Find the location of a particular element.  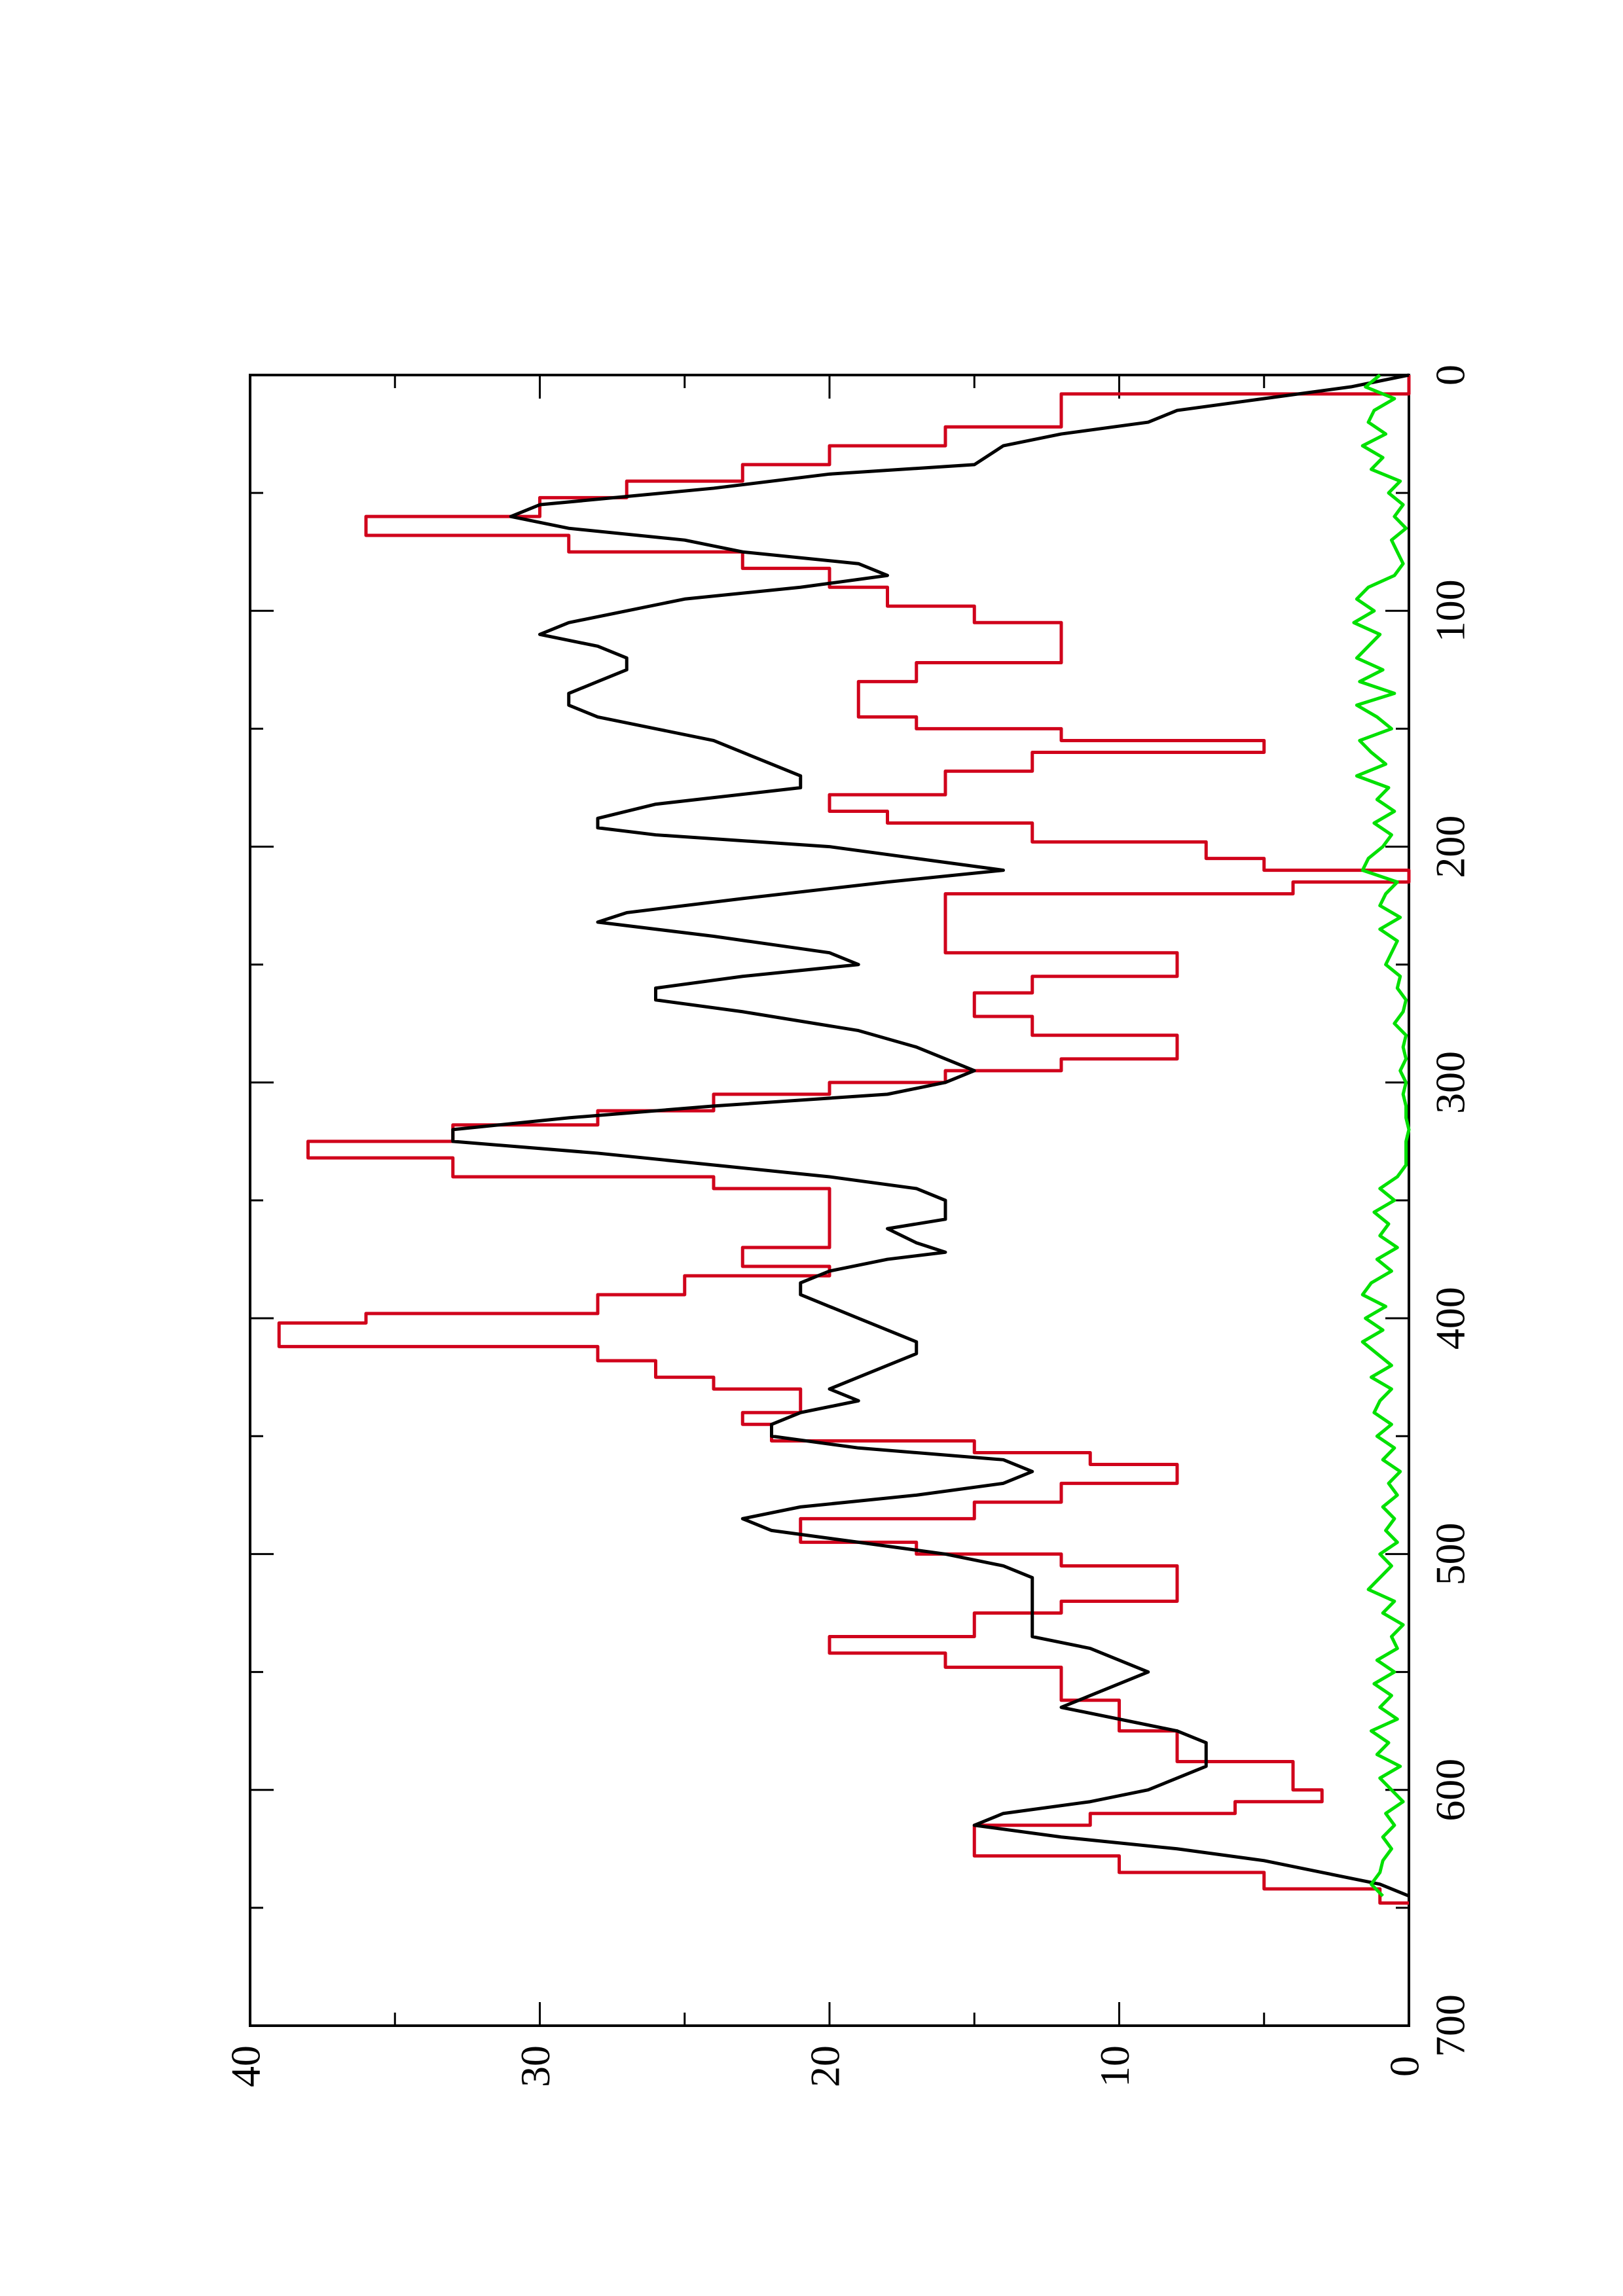

x-tick-label: 200 is located at coordinates (1450, 847).